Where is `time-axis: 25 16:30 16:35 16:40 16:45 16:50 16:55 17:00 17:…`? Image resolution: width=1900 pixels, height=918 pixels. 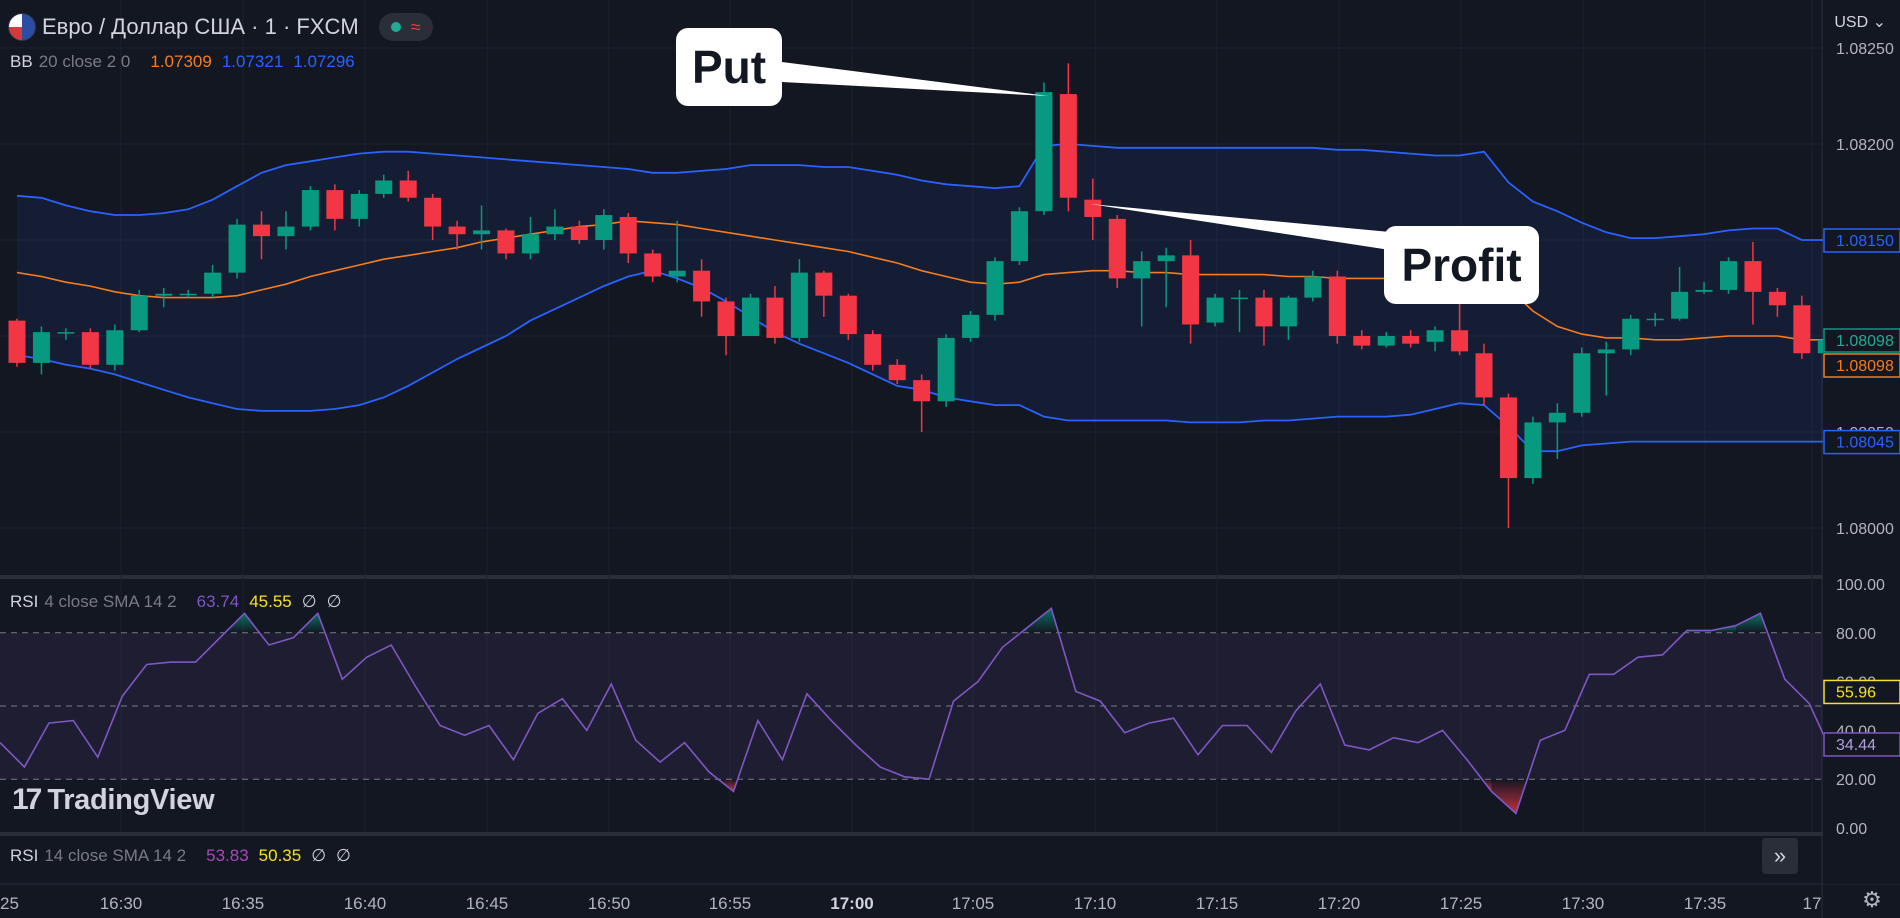
time-axis: 25 16:30 16:35 16:40 16:45 16:50 16:55 17:00 17:… is located at coordinates (910, 903).